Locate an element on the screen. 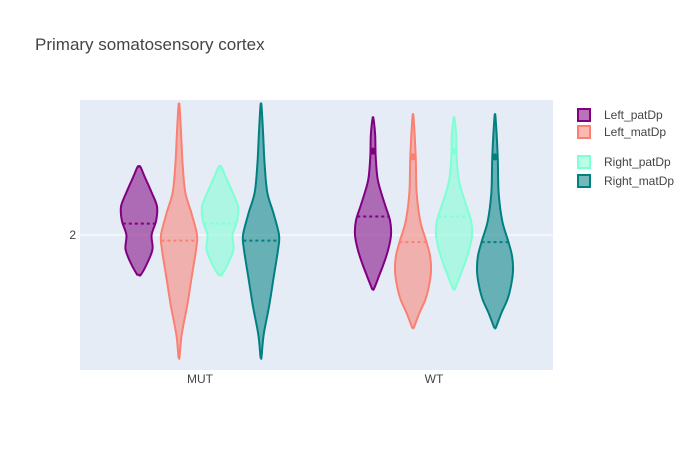  violin-left-matdp-wt is located at coordinates (413, 221).